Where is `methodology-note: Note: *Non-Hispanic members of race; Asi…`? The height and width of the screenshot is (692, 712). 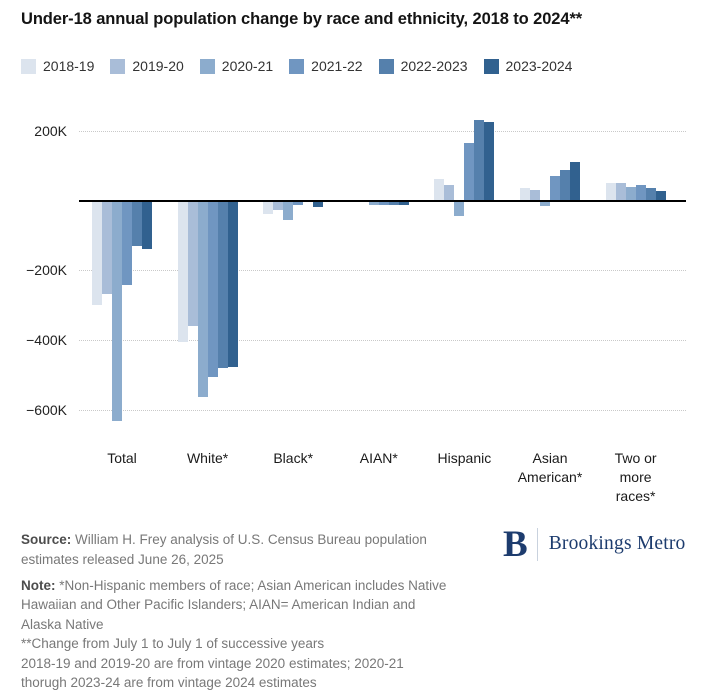
methodology-note: Note: *Non-Hispanic members of race; Asi… is located at coordinates (260, 634).